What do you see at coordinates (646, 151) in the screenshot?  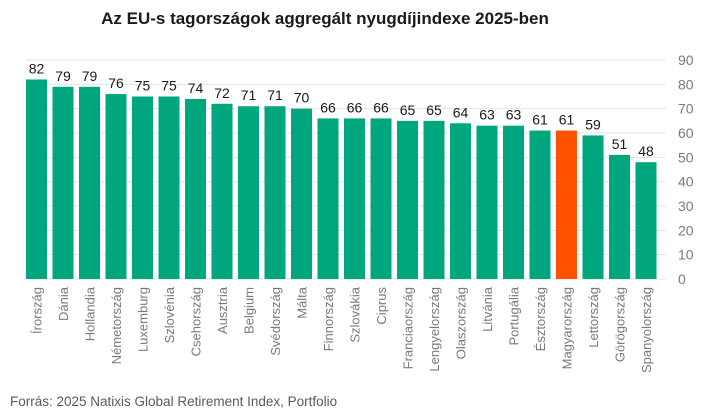 I see `value-label: 48` at bounding box center [646, 151].